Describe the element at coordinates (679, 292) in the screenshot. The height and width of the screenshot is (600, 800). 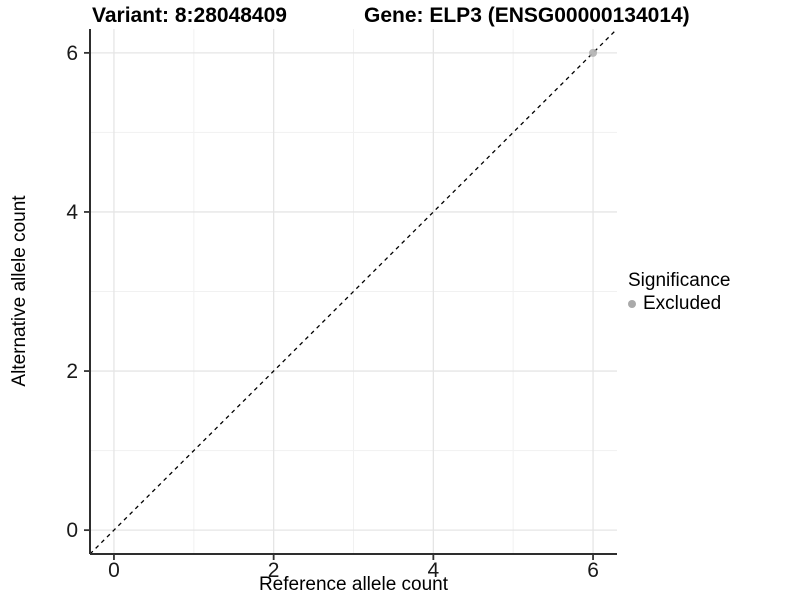
I see `legend: Significance Excluded` at that location.